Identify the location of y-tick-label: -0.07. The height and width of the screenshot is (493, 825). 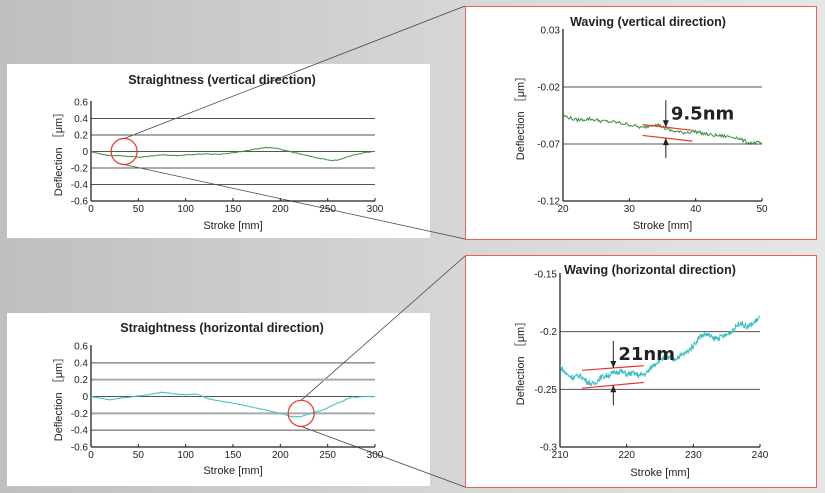
(548, 145).